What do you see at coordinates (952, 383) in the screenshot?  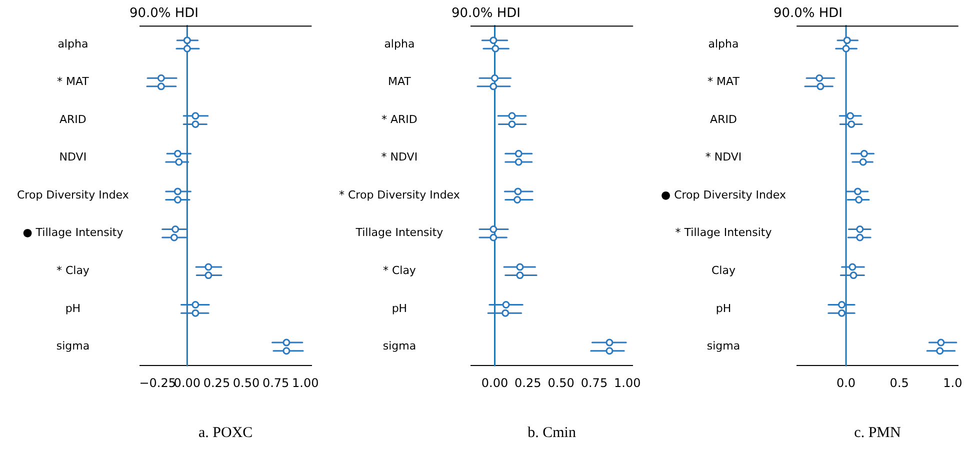 I see `x-tick-label: 1.0` at bounding box center [952, 383].